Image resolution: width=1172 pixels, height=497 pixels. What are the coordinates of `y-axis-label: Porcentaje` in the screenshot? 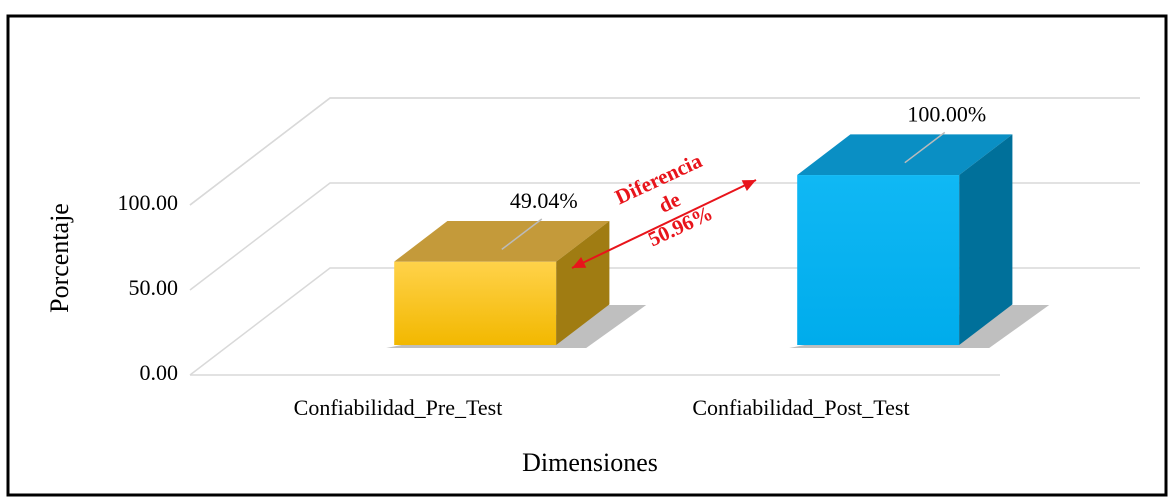 It's located at (59, 258).